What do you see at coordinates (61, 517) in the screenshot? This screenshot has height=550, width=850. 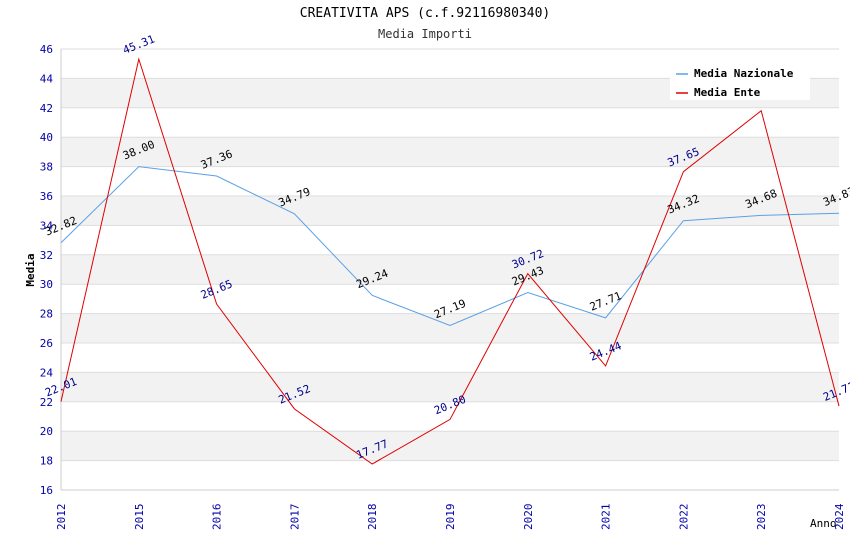 I see `x-tick-label: 2012` at bounding box center [61, 517].